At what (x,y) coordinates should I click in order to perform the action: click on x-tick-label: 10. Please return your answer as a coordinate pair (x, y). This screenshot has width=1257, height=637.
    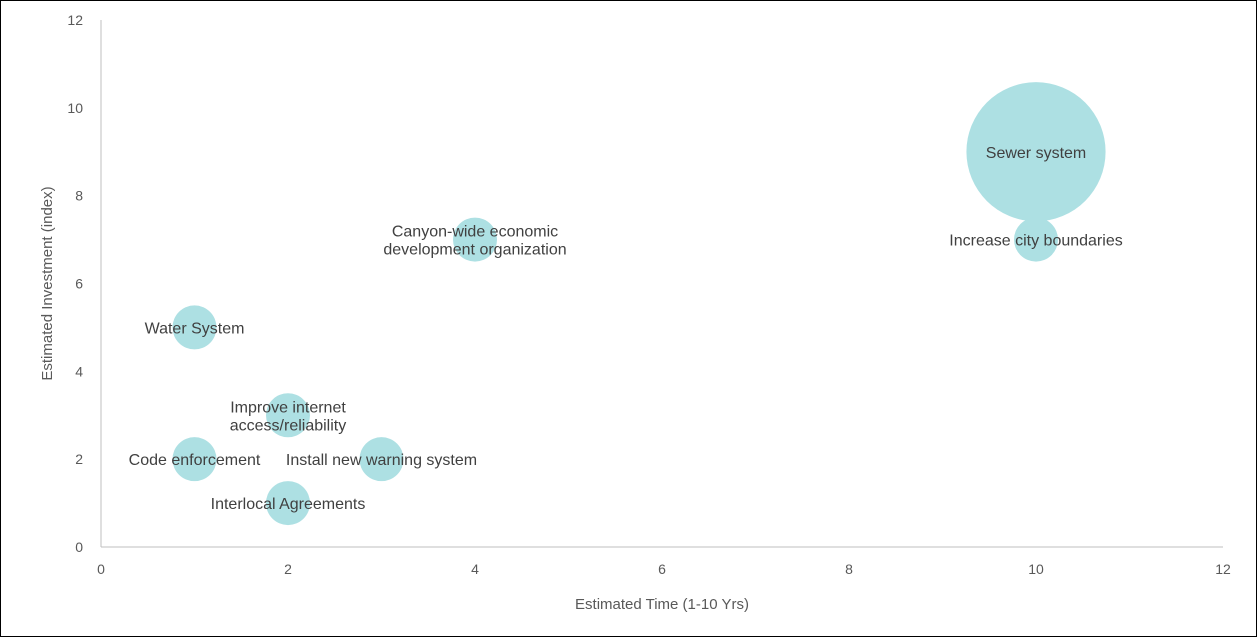
    Looking at the image, I should click on (1036, 569).